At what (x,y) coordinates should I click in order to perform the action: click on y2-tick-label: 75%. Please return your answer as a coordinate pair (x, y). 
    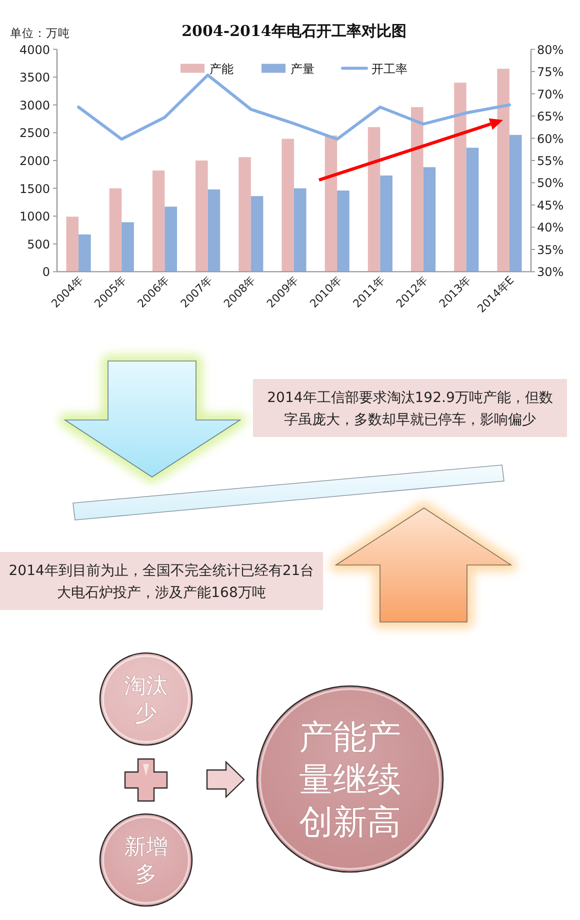
    Looking at the image, I should click on (550, 72).